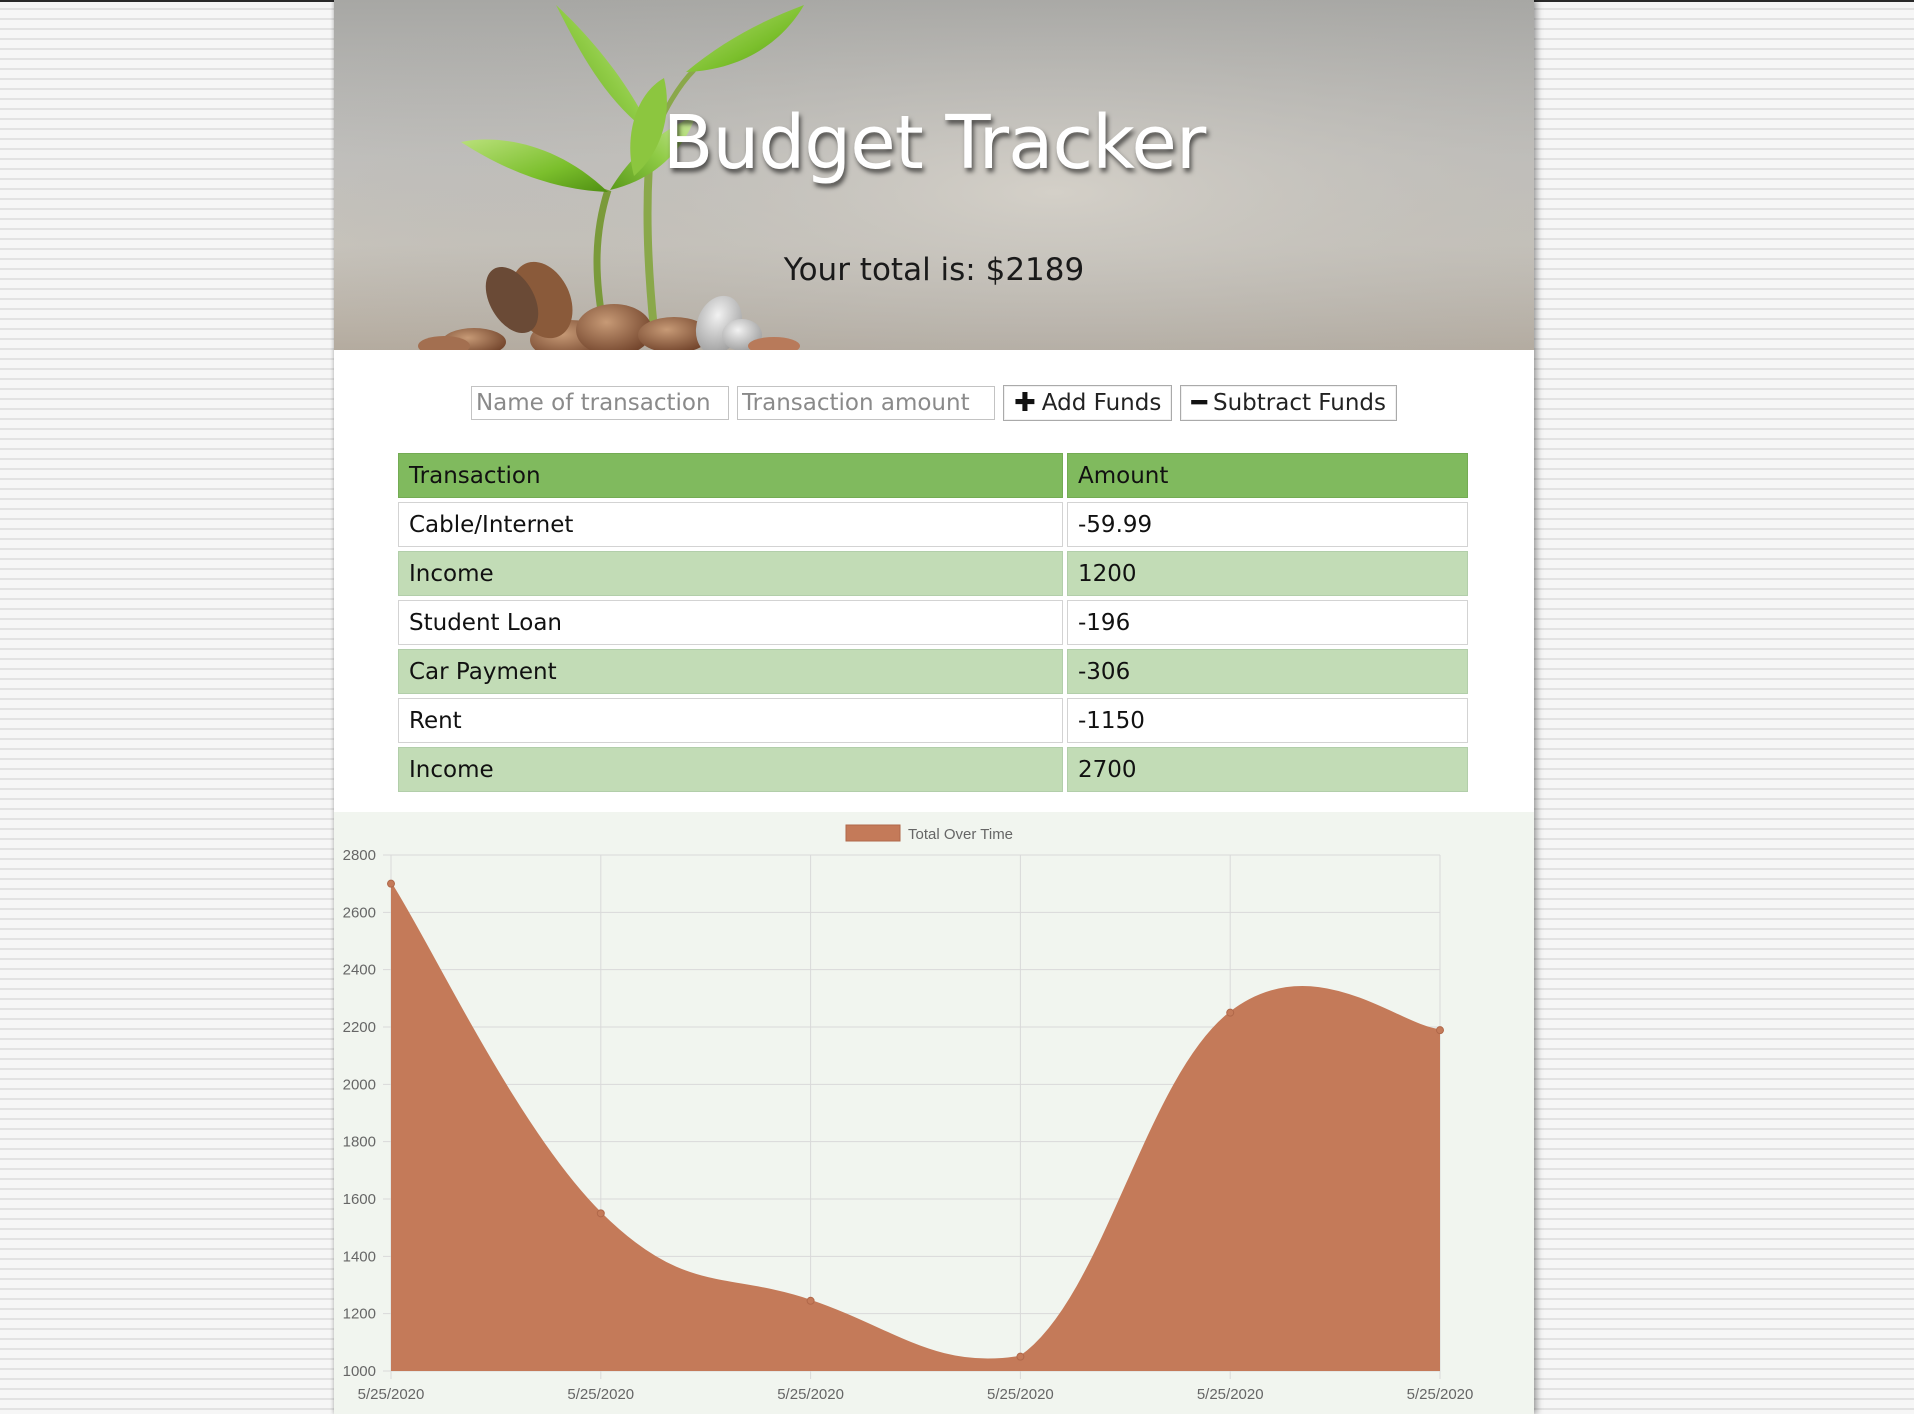 The image size is (1914, 1414). What do you see at coordinates (359, 1371) in the screenshot?
I see `y-tick-label: 1000` at bounding box center [359, 1371].